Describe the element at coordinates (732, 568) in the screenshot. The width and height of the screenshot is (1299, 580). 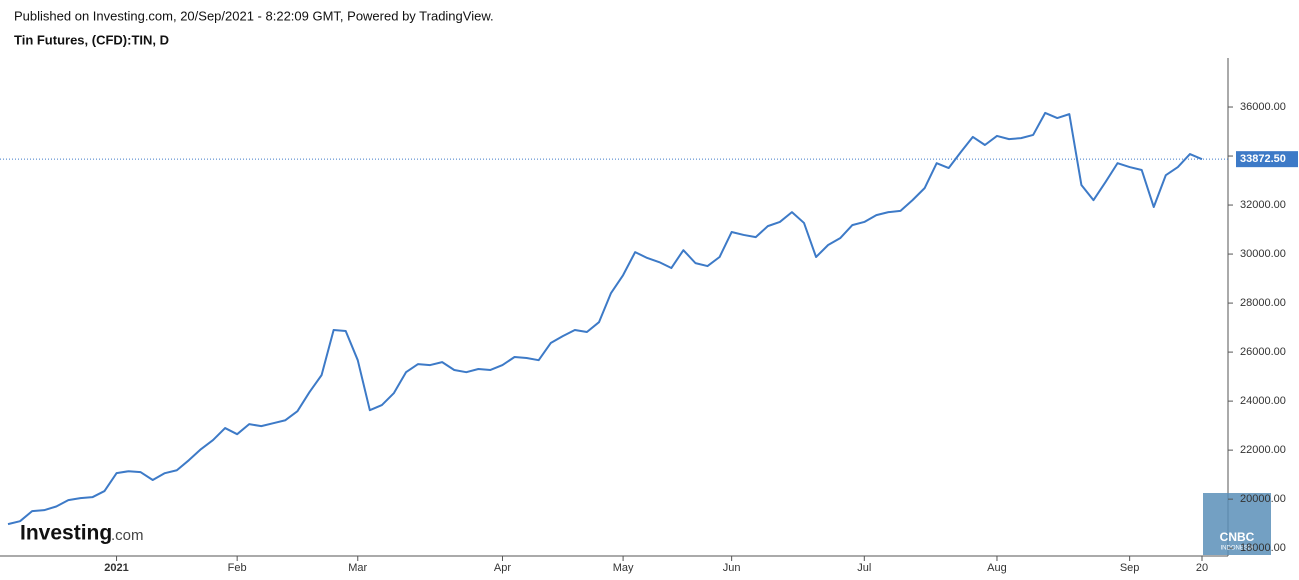
I see `x-tick-label: Jun` at that location.